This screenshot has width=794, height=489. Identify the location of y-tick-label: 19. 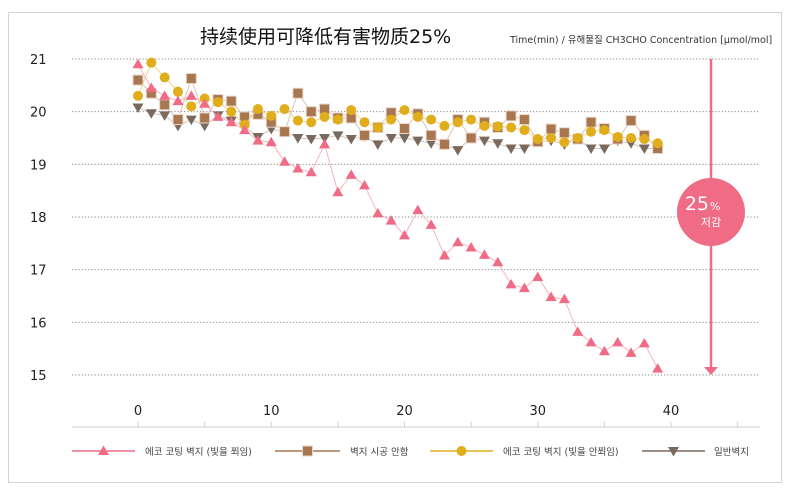
(38, 165).